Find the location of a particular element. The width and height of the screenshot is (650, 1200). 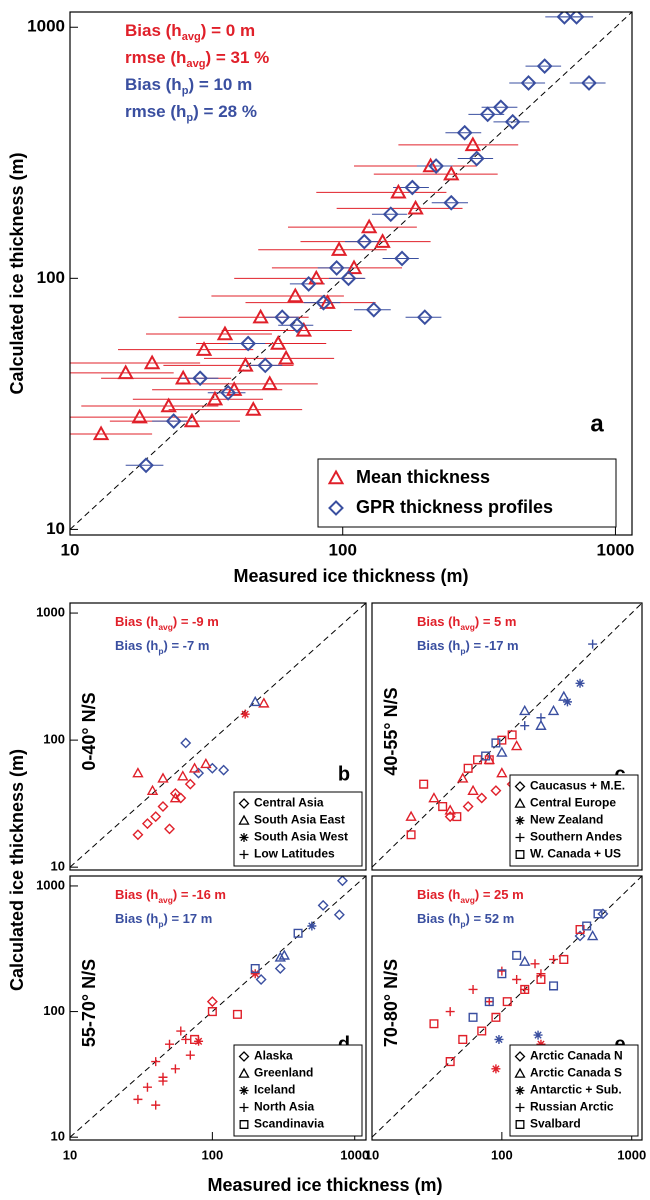

plot-frame is located at coordinates (507, 1008).